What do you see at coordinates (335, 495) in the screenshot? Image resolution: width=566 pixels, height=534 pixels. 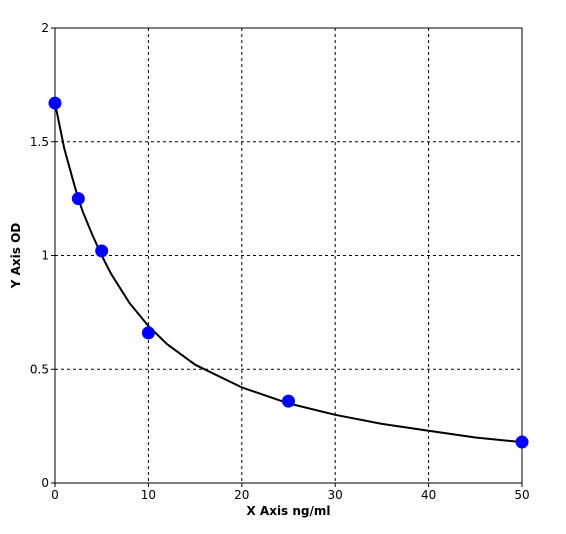 I see `x-tick-label: 30` at bounding box center [335, 495].